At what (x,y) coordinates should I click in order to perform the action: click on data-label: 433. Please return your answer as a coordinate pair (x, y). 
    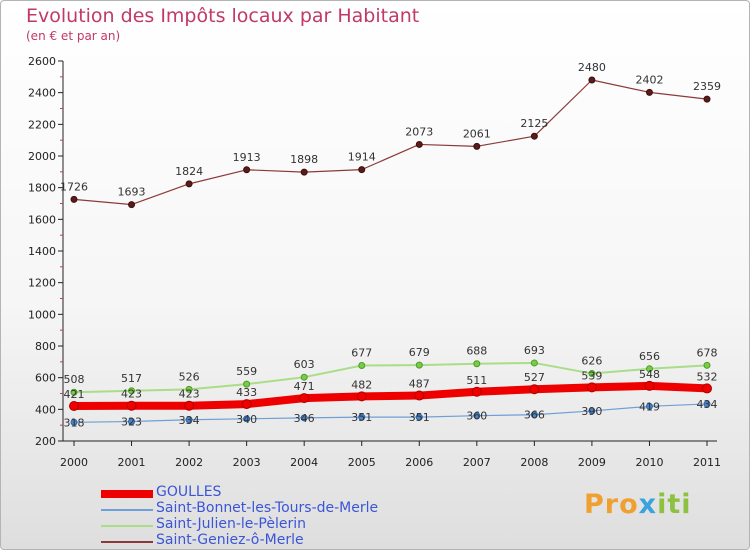
    Looking at the image, I should click on (246, 392).